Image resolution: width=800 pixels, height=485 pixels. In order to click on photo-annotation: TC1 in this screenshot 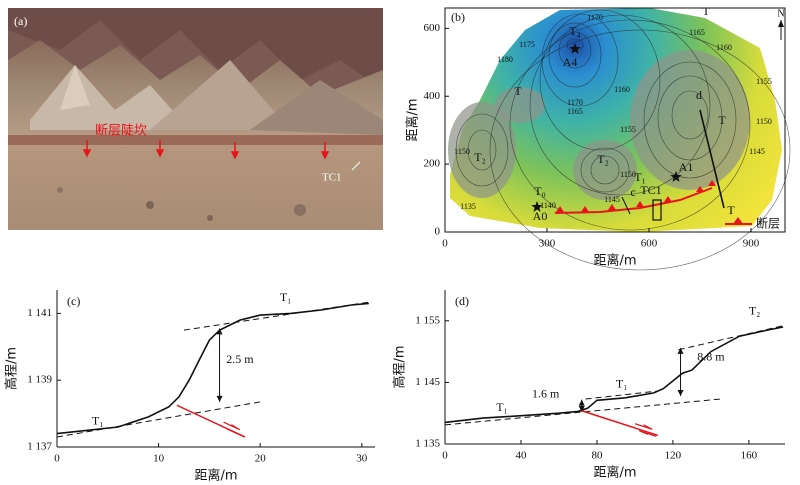, I will do `click(332, 178)`.